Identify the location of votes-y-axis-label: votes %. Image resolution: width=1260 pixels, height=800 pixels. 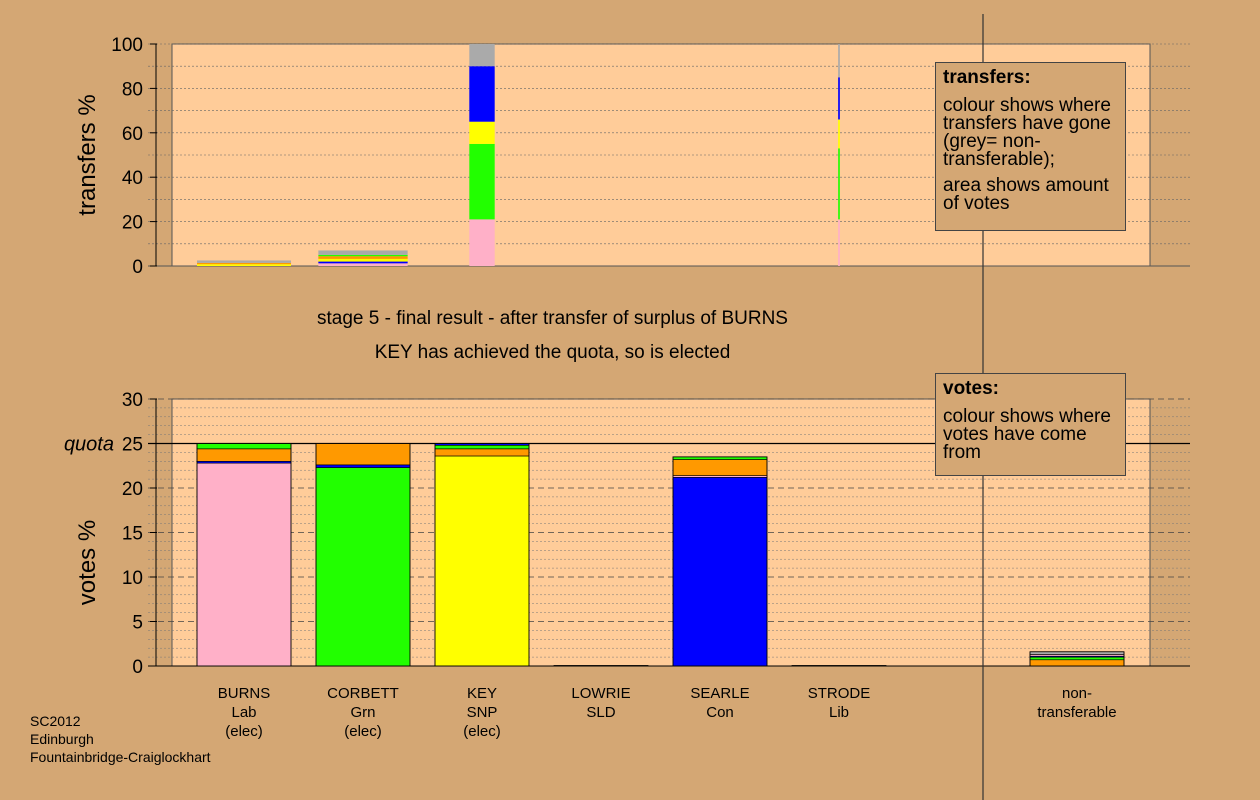
(87, 562).